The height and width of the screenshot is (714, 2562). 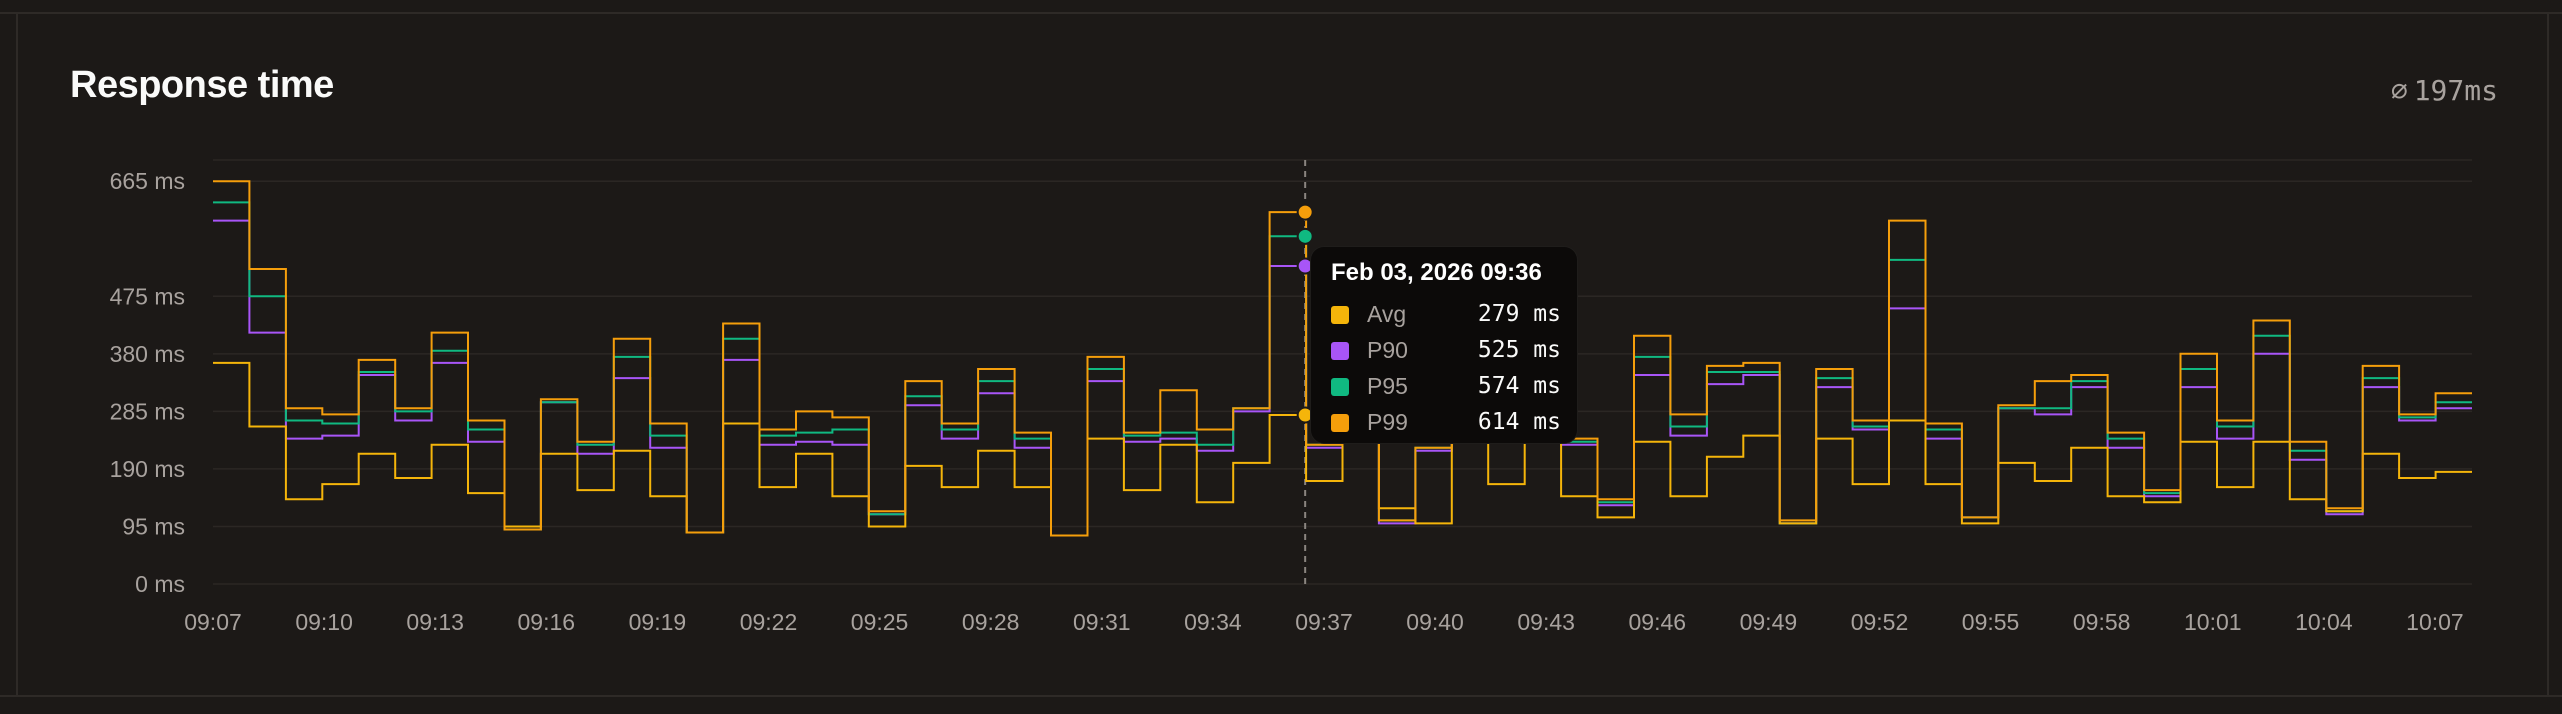 I want to click on tooltip-row-p90: P90 525 ms, so click(x=1446, y=351).